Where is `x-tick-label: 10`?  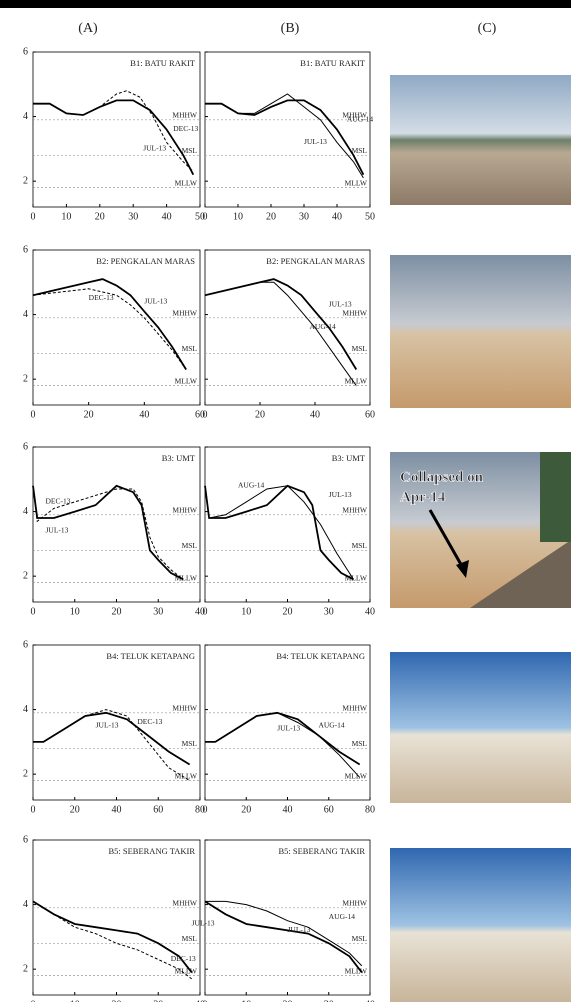 x-tick-label: 10 is located at coordinates (246, 1000).